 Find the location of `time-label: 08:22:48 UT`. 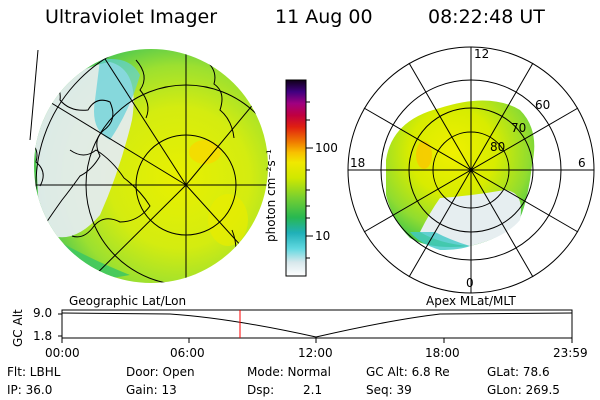

time-label: 08:22:48 UT is located at coordinates (486, 17).